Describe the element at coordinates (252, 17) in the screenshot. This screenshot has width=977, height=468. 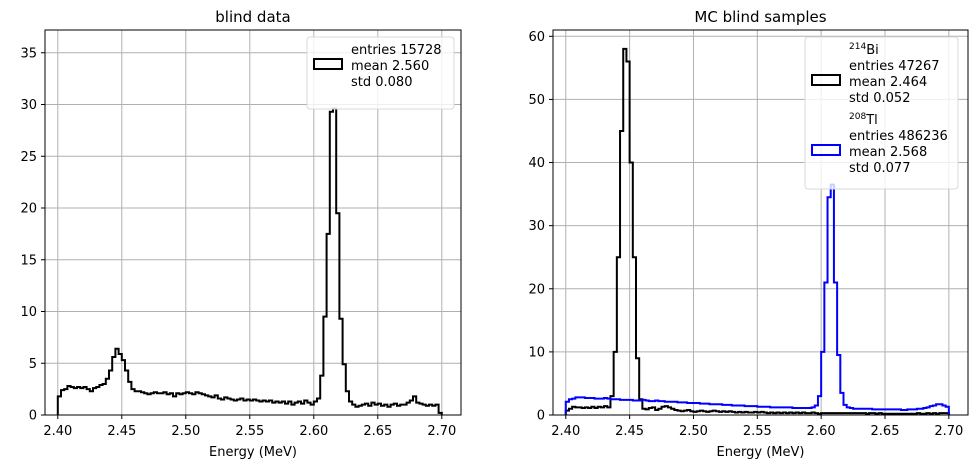
I see `chart-title: blind data` at that location.